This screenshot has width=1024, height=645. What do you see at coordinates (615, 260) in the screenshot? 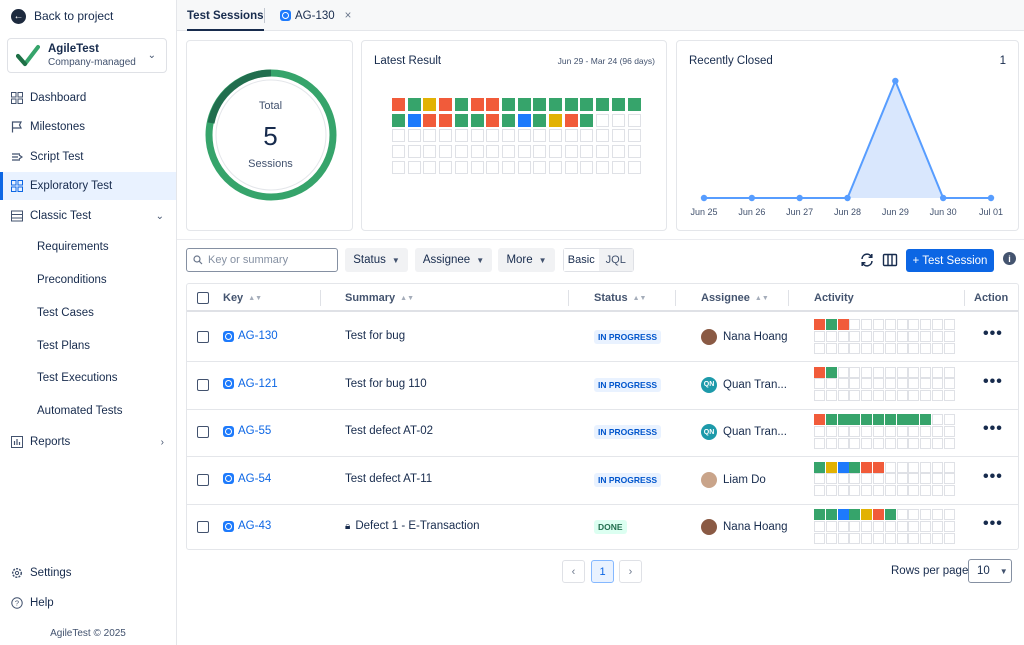
I see `jql-mode-button: JQL` at bounding box center [615, 260].